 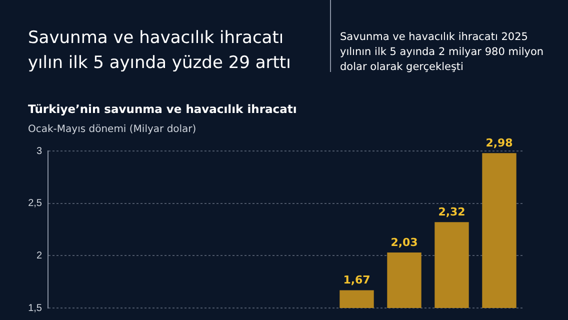 I want to click on y-tick-label: 1,5, so click(x=35, y=308).